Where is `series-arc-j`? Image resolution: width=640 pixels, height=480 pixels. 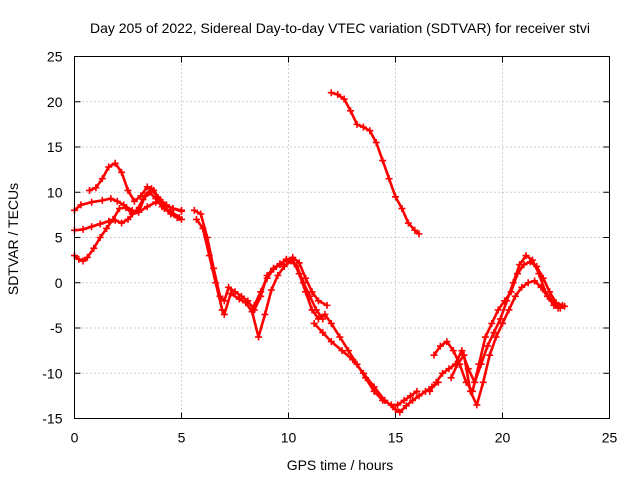
series-arc-j is located at coordinates (497, 323).